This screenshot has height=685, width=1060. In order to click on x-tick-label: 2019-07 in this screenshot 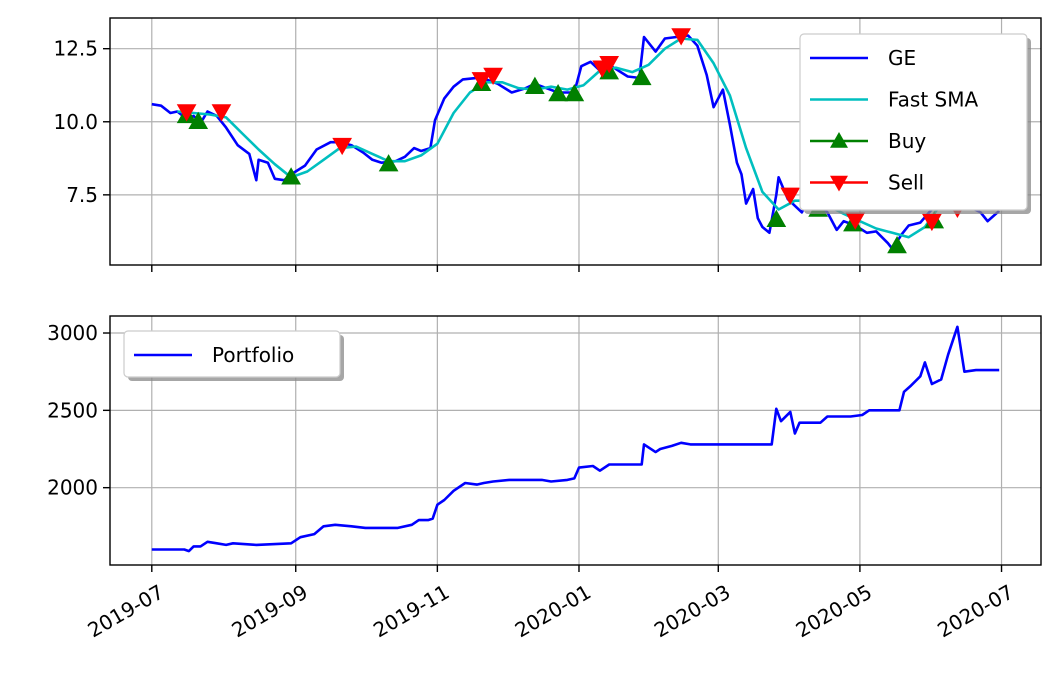, I will do `click(126, 611)`.